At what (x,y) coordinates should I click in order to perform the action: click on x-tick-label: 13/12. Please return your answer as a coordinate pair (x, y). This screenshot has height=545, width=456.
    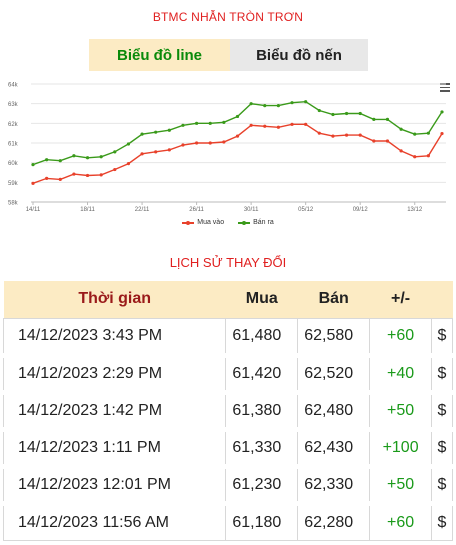
    Looking at the image, I should click on (415, 210).